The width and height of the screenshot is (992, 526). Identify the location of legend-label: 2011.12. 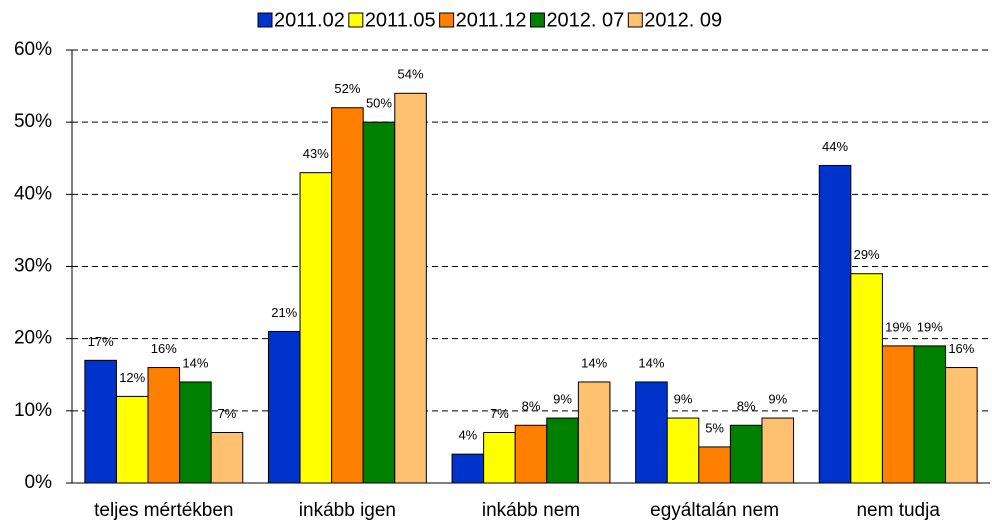
(491, 20).